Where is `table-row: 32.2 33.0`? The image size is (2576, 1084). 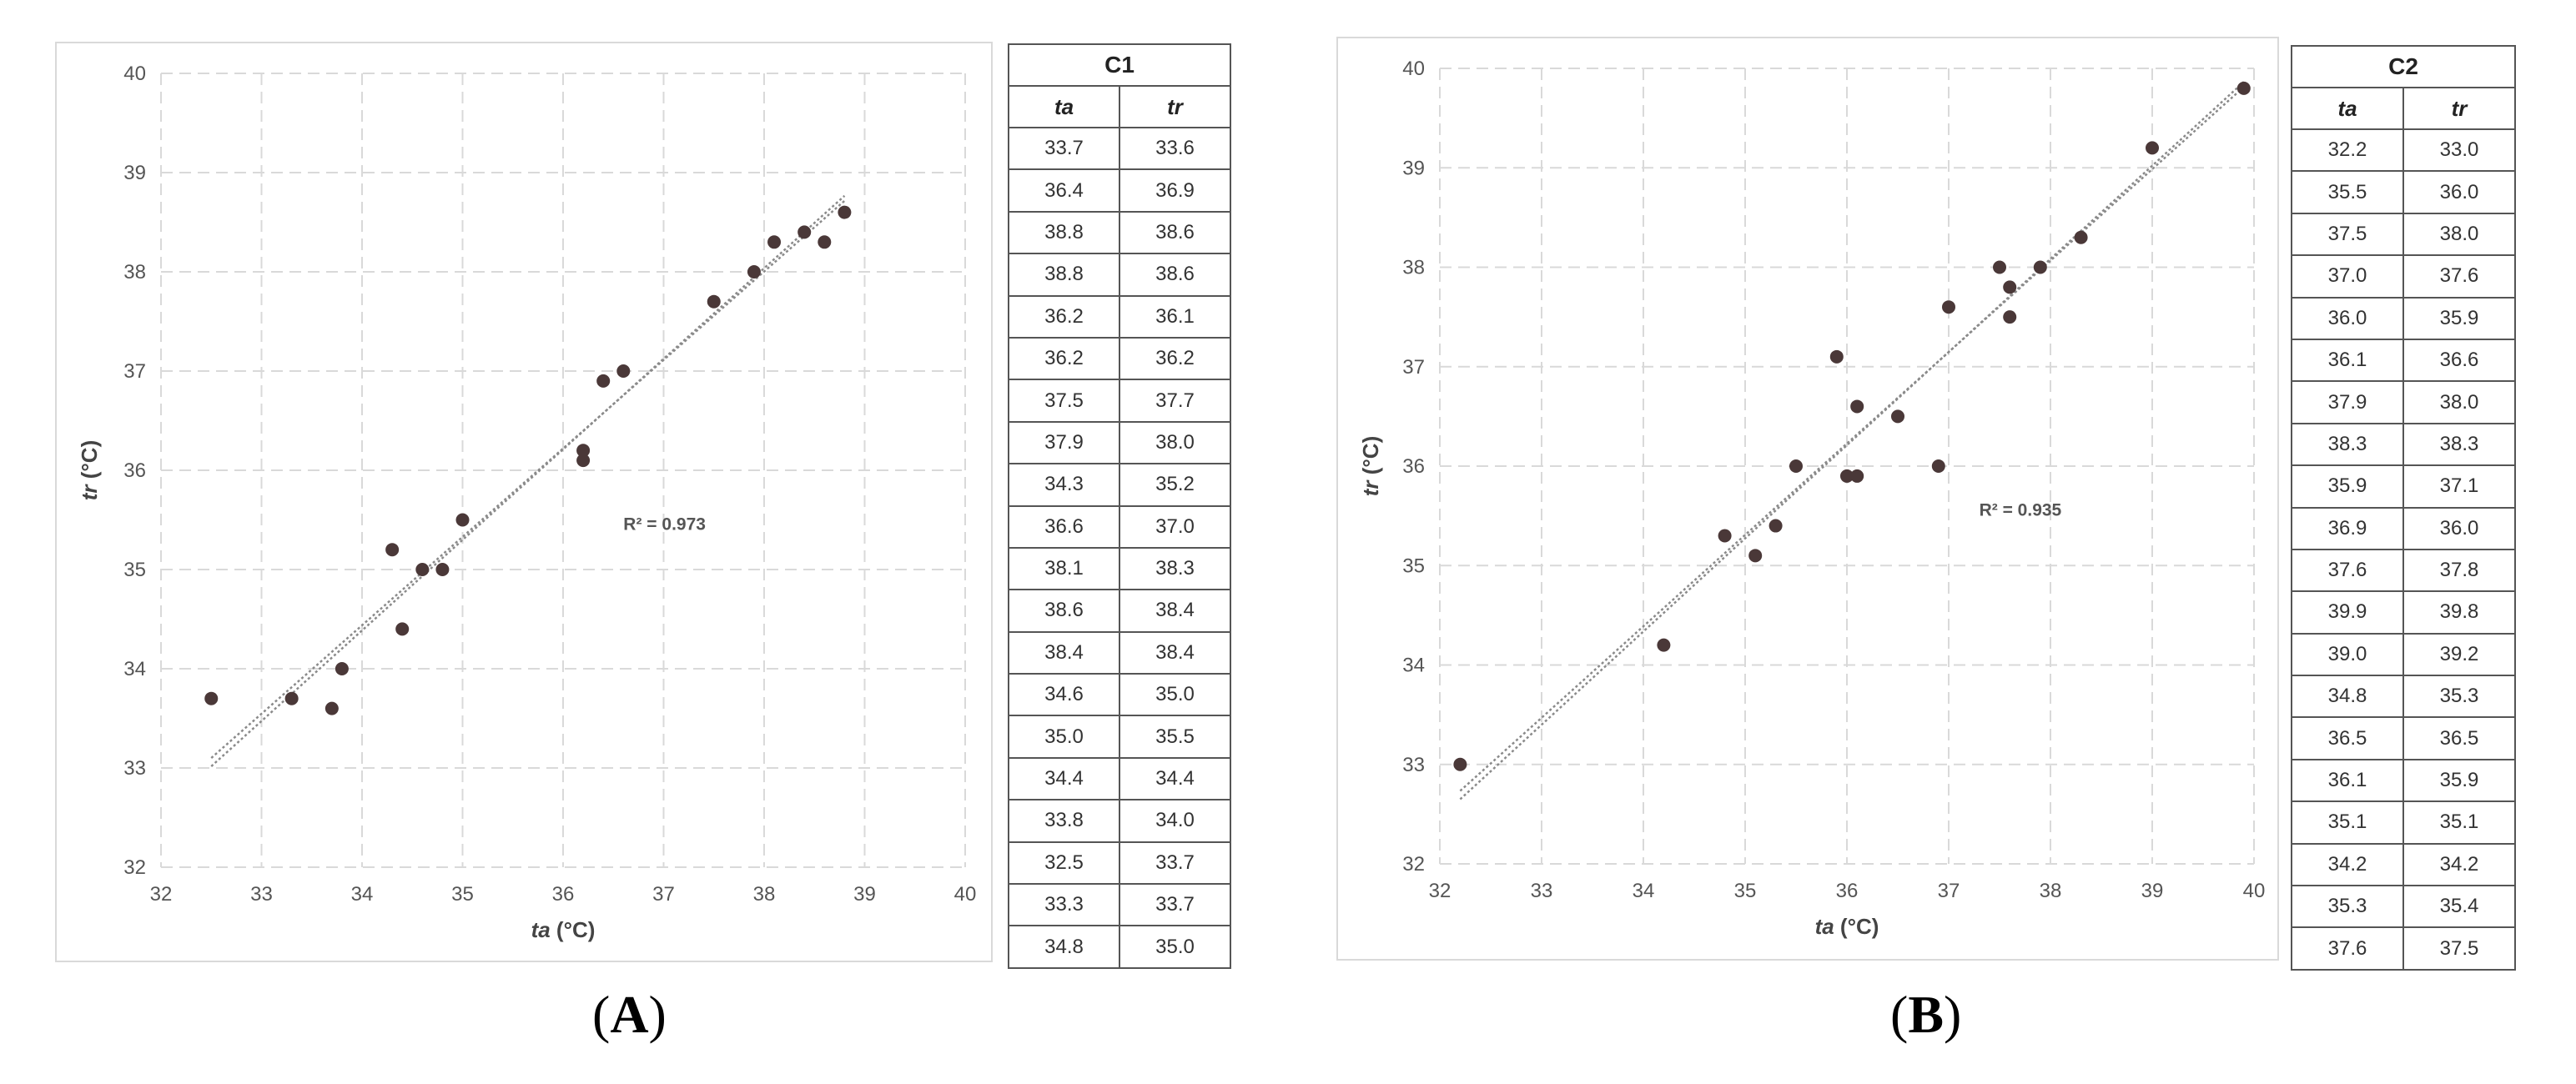
table-row: 32.2 33.0 is located at coordinates (2403, 150).